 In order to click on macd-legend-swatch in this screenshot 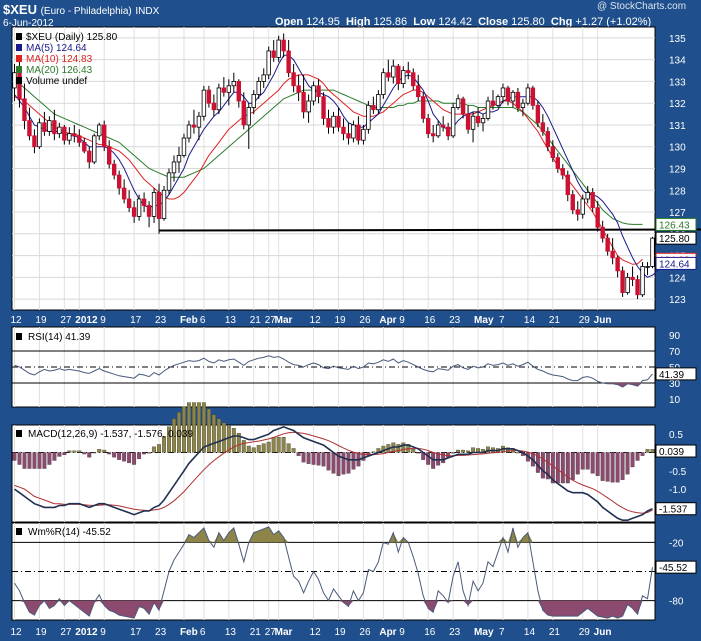, I will do `click(19, 433)`.